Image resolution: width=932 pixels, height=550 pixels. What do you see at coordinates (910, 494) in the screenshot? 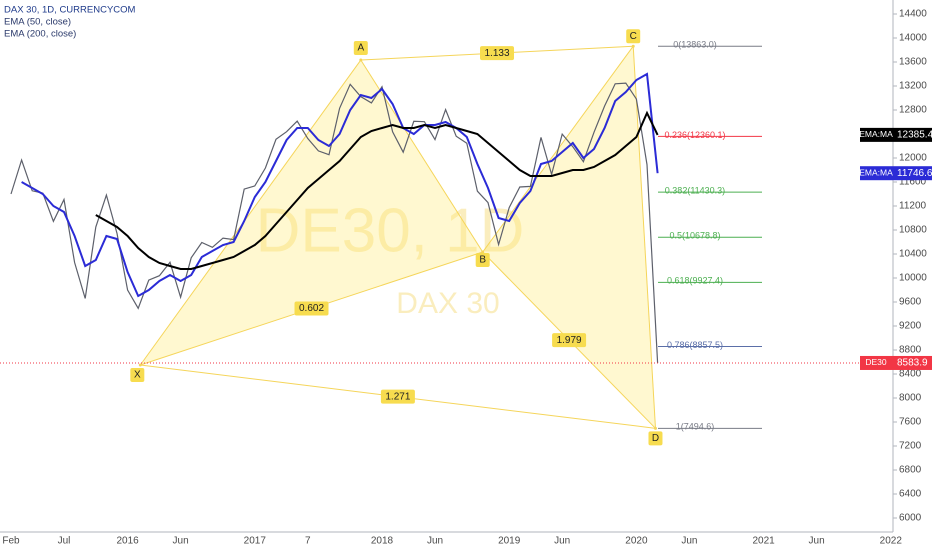
I see `y-tick-label: 6400` at bounding box center [910, 494].